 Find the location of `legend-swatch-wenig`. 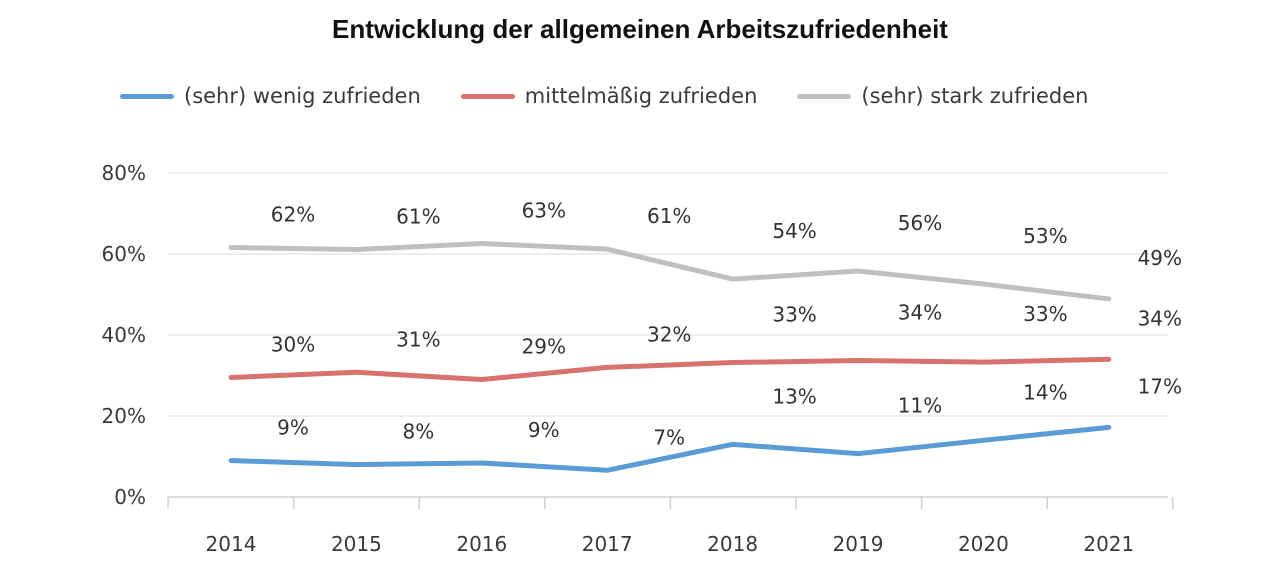

legend-swatch-wenig is located at coordinates (147, 96).